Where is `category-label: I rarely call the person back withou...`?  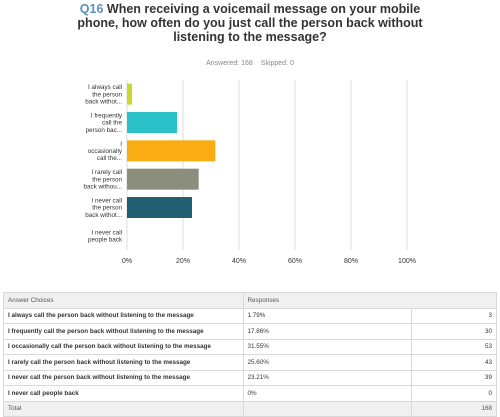
category-label: I rarely call the person back withou... is located at coordinates (102, 179).